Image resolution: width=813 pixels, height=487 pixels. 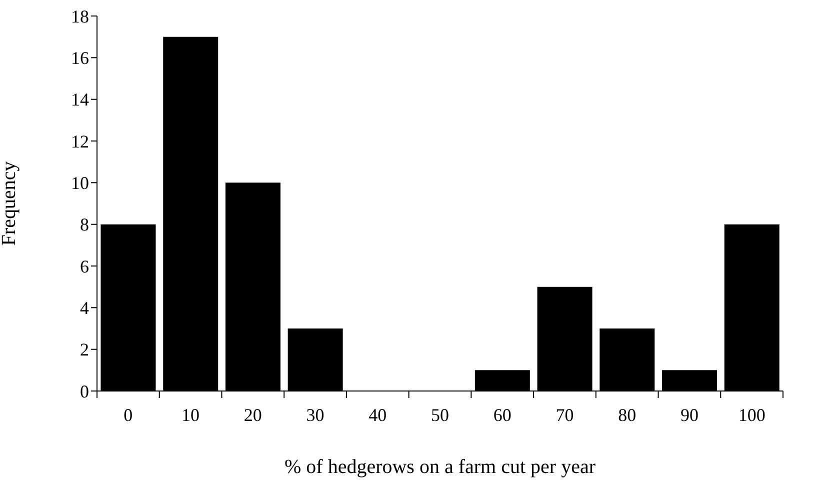 I want to click on x-tick-label: 80, so click(x=627, y=415).